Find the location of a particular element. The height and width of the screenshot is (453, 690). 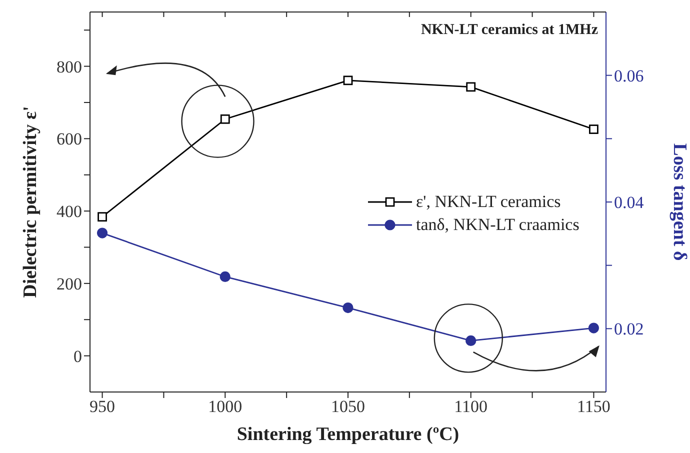

y-tick-label: 800 is located at coordinates (69, 66).